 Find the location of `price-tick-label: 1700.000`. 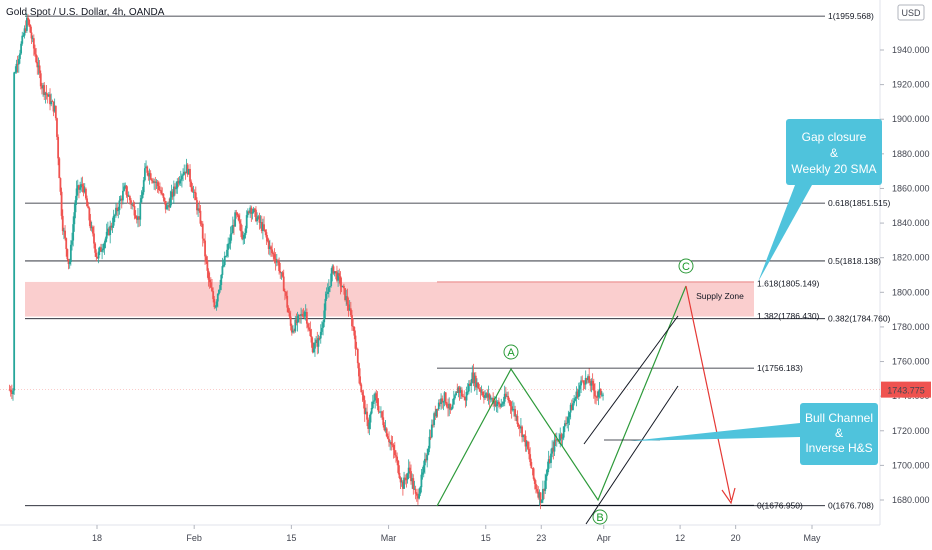

price-tick-label: 1700.000 is located at coordinates (911, 465).